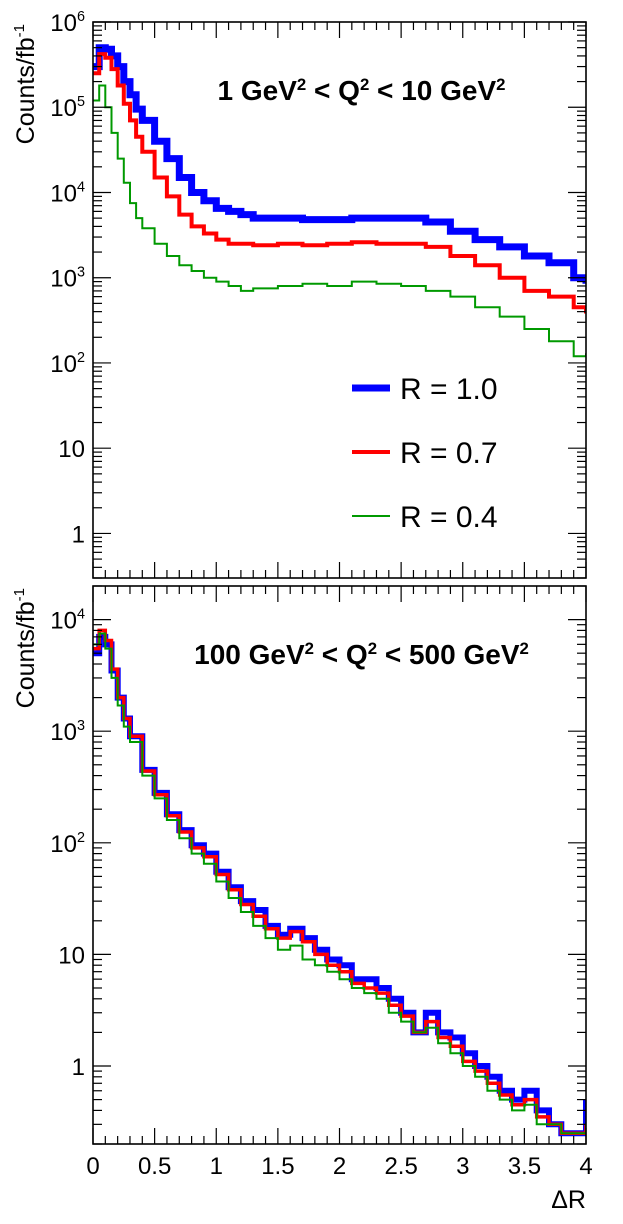 This screenshot has width=623, height=1224. Describe the element at coordinates (585, 1166) in the screenshot. I see `x-tick-label: 4` at that location.